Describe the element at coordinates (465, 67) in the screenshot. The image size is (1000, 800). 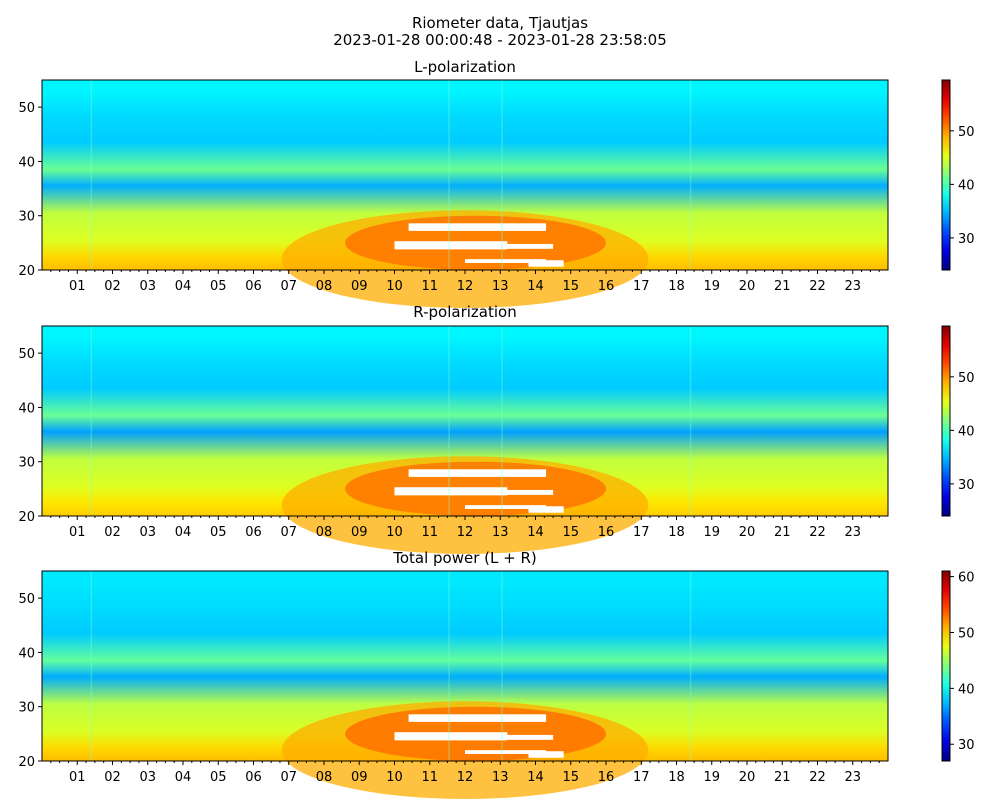
I see `panel-title: L-polarization` at that location.